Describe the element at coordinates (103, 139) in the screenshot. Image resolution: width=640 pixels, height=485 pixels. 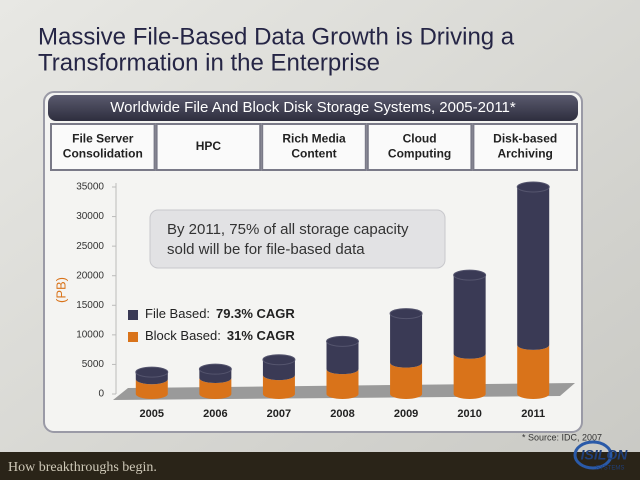
I see `driver-label: File Server` at that location.